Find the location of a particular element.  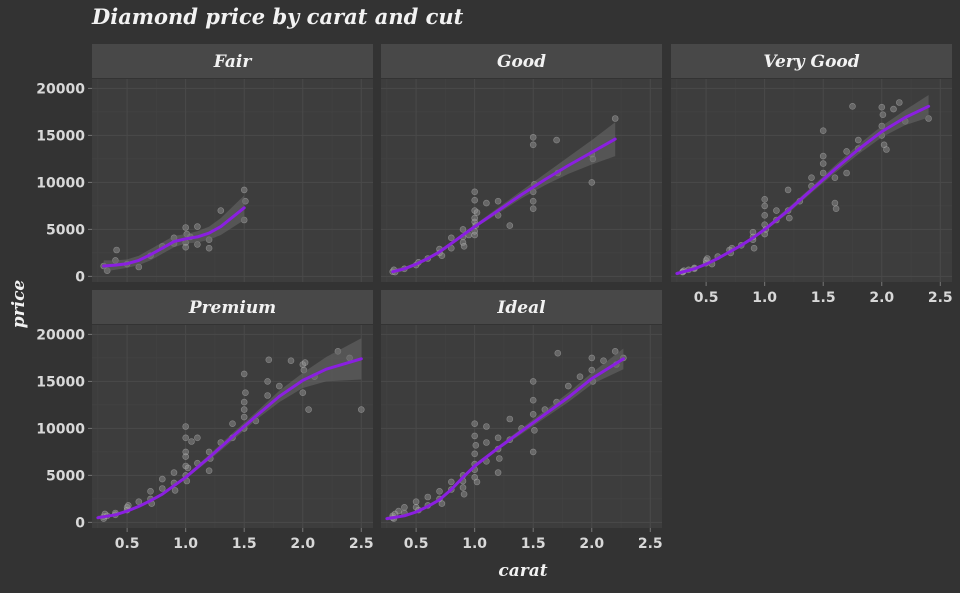

strip-label-ideal: Ideal is located at coordinates (521, 308).